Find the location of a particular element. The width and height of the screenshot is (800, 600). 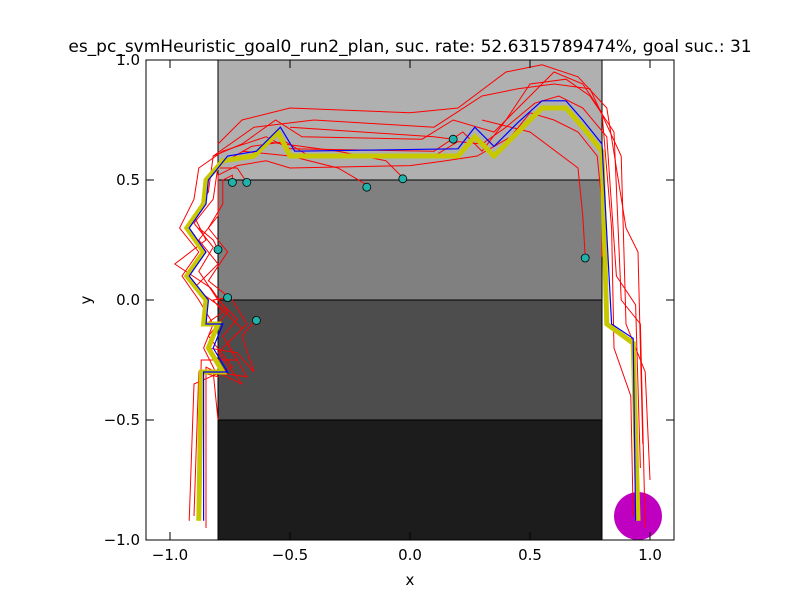

x-tick-label-2: 0.0 is located at coordinates (410, 555).